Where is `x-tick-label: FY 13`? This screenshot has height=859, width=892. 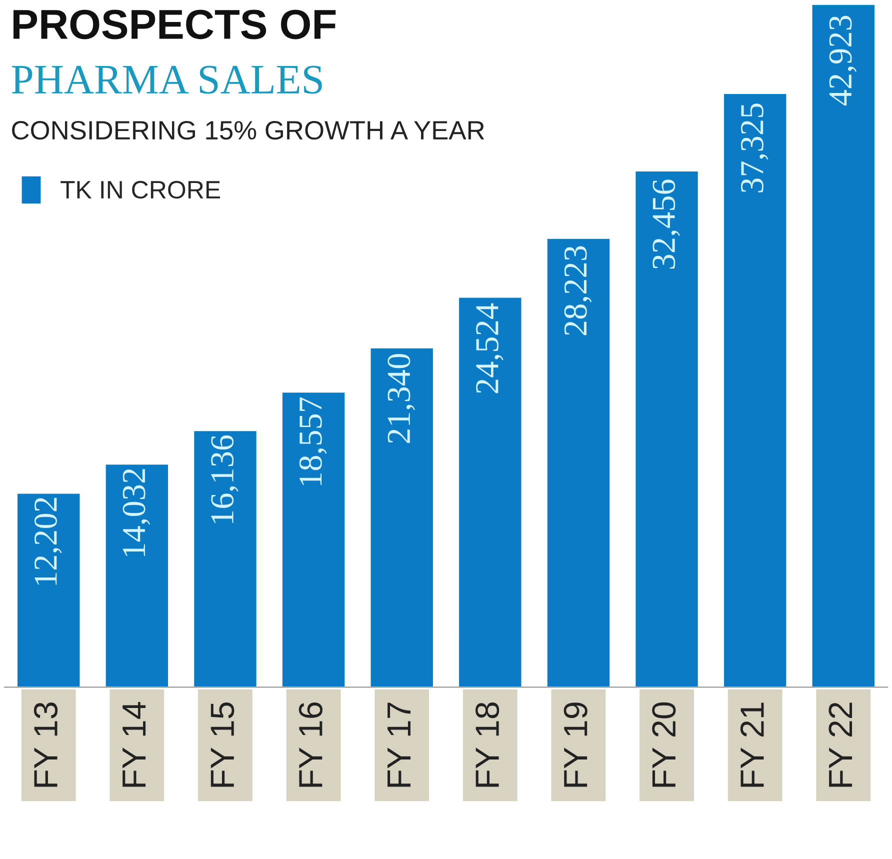
x-tick-label: FY 13 is located at coordinates (46, 744).